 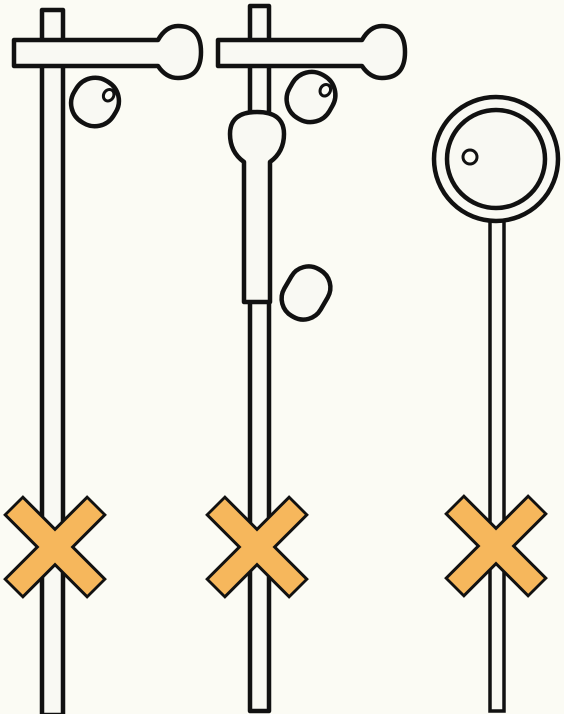 I want to click on lower-lamp-case, so click(x=306, y=293).